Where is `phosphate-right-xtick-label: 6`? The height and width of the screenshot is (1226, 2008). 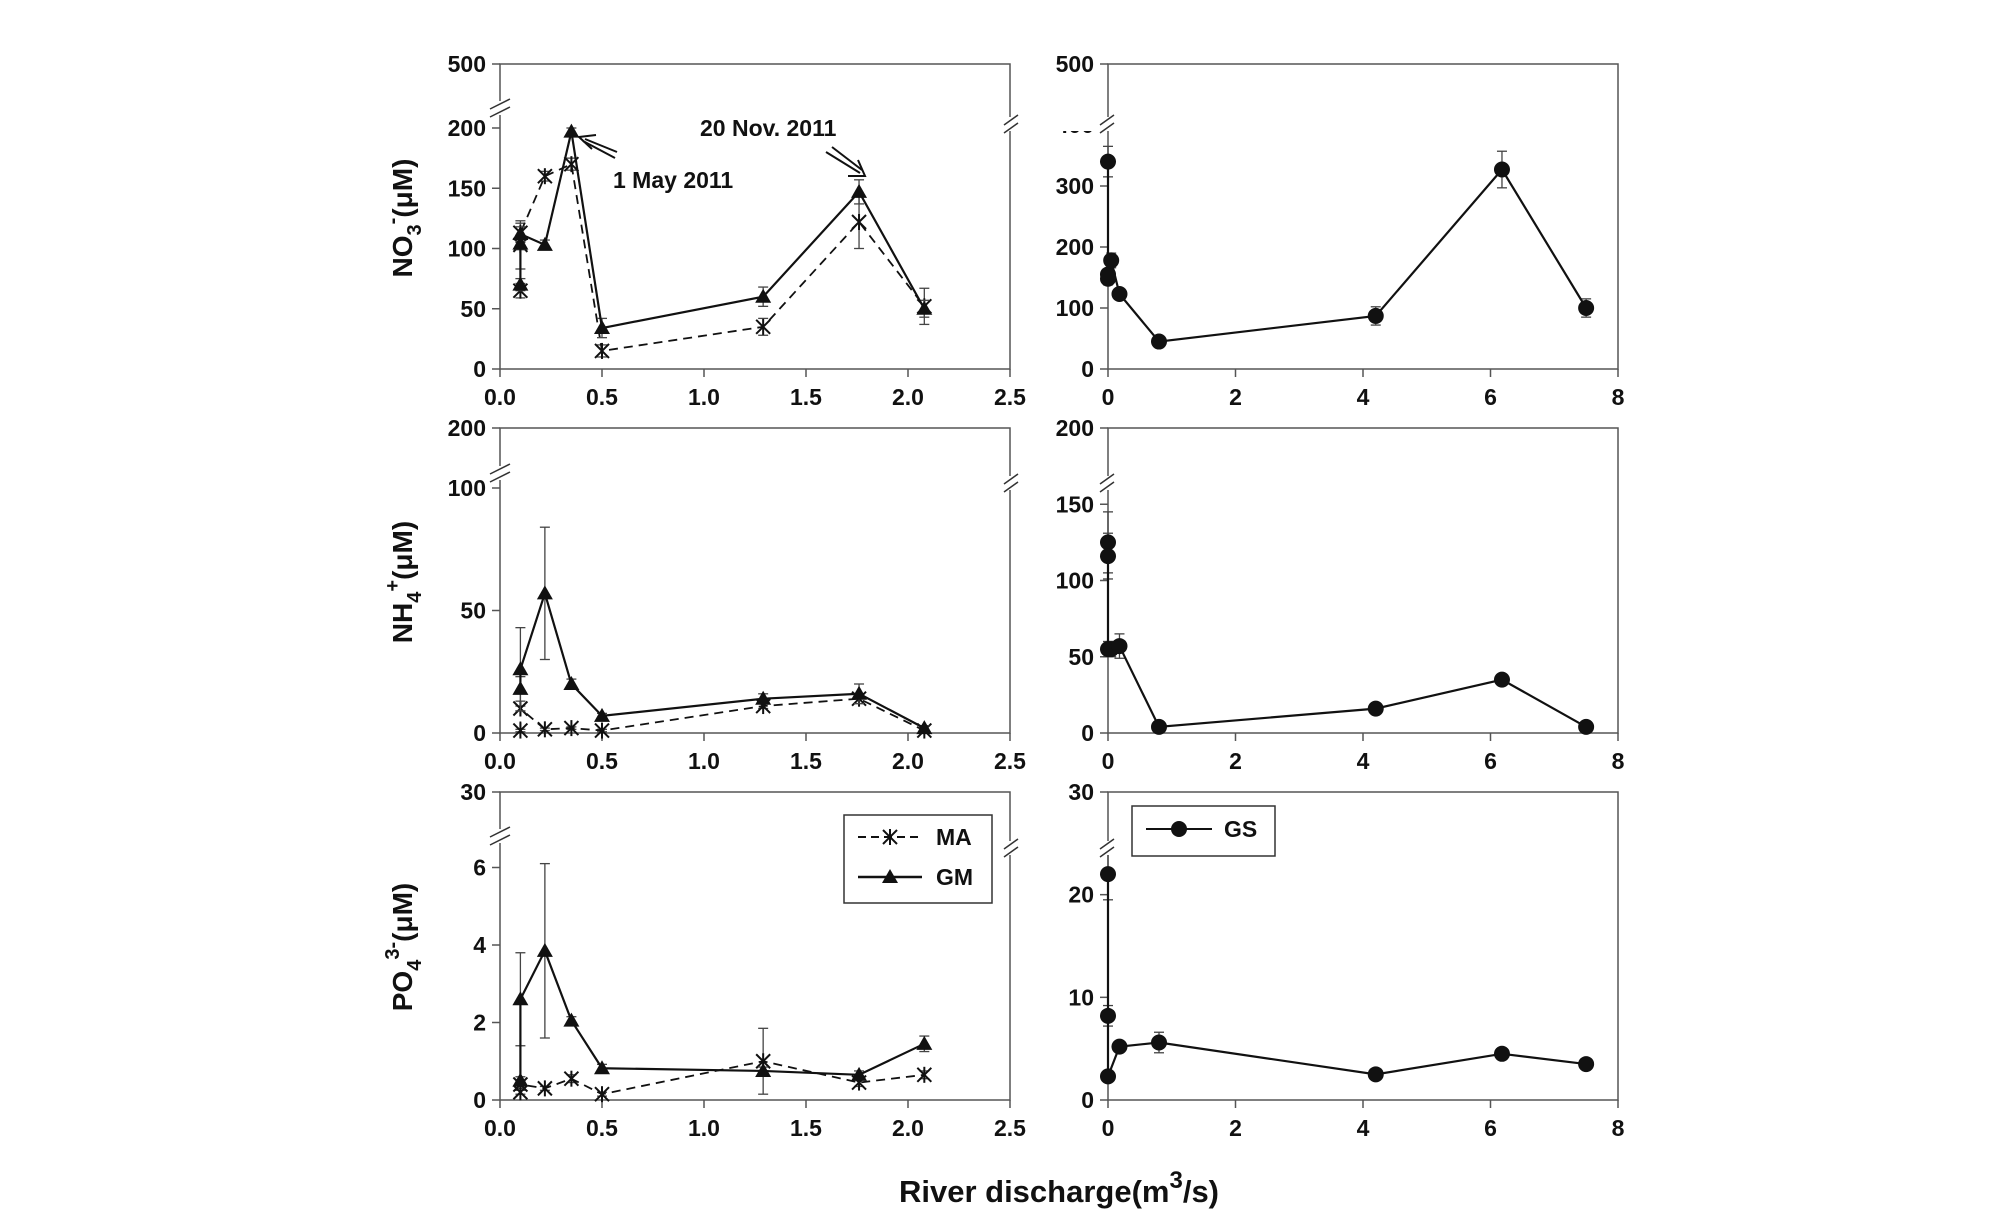 phosphate-right-xtick-label: 6 is located at coordinates (1490, 1128).